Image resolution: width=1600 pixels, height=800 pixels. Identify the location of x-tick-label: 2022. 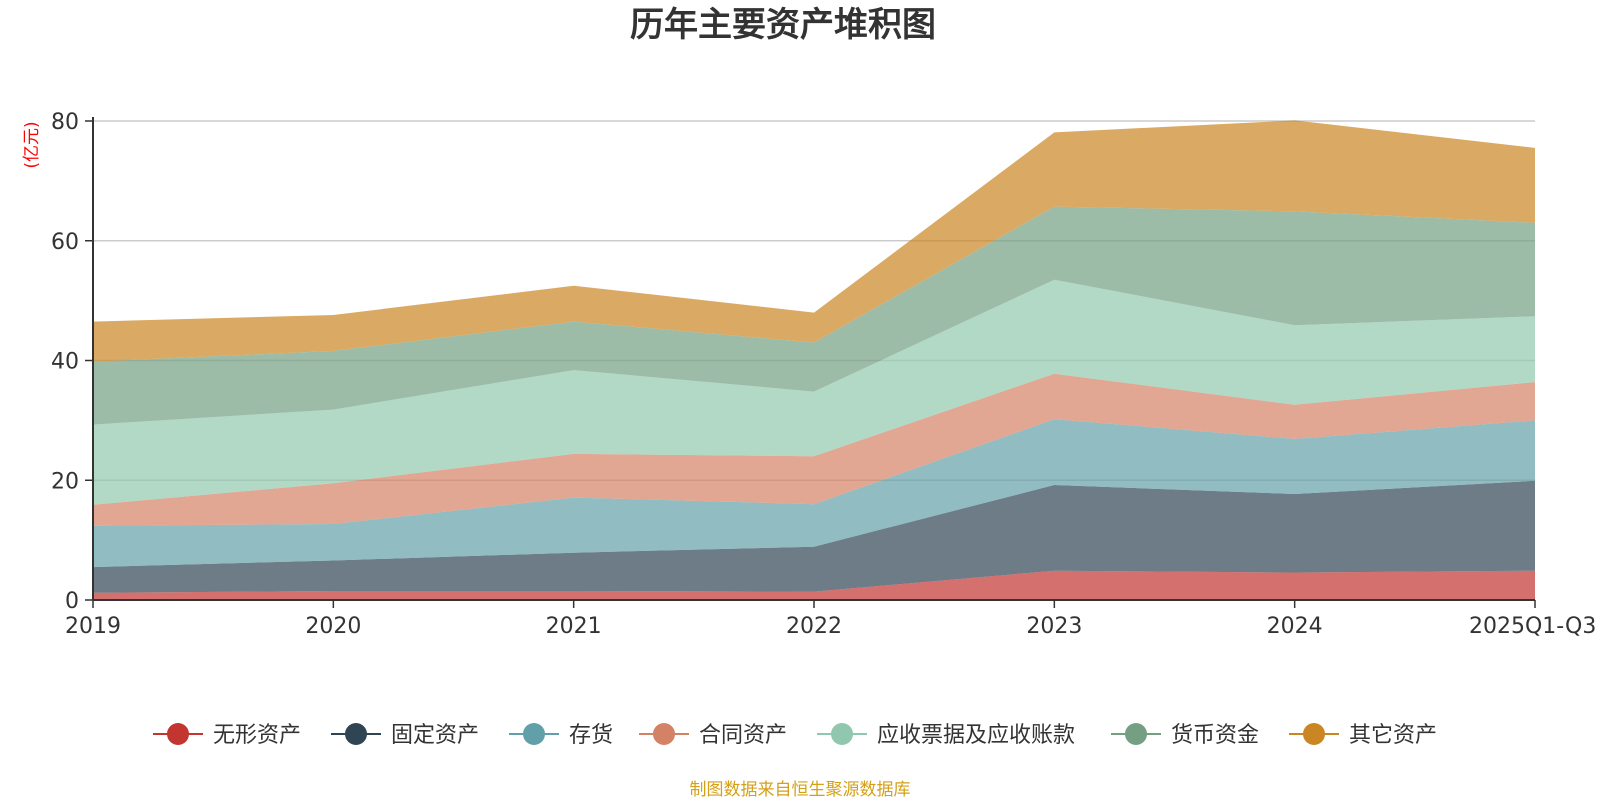
(814, 626).